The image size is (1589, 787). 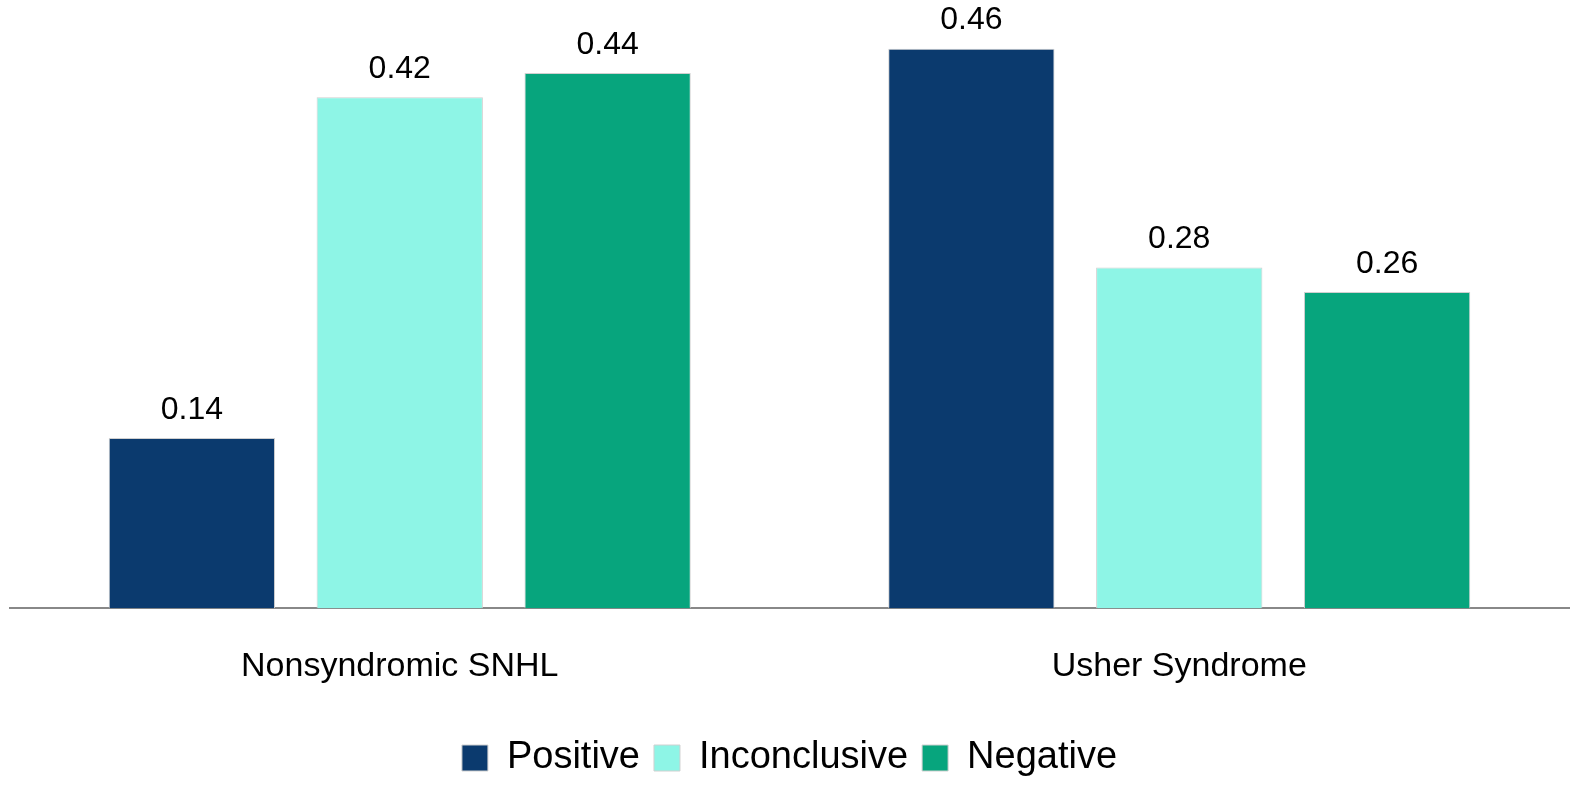 What do you see at coordinates (1179, 237) in the screenshot?
I see `data-label: 0.28` at bounding box center [1179, 237].